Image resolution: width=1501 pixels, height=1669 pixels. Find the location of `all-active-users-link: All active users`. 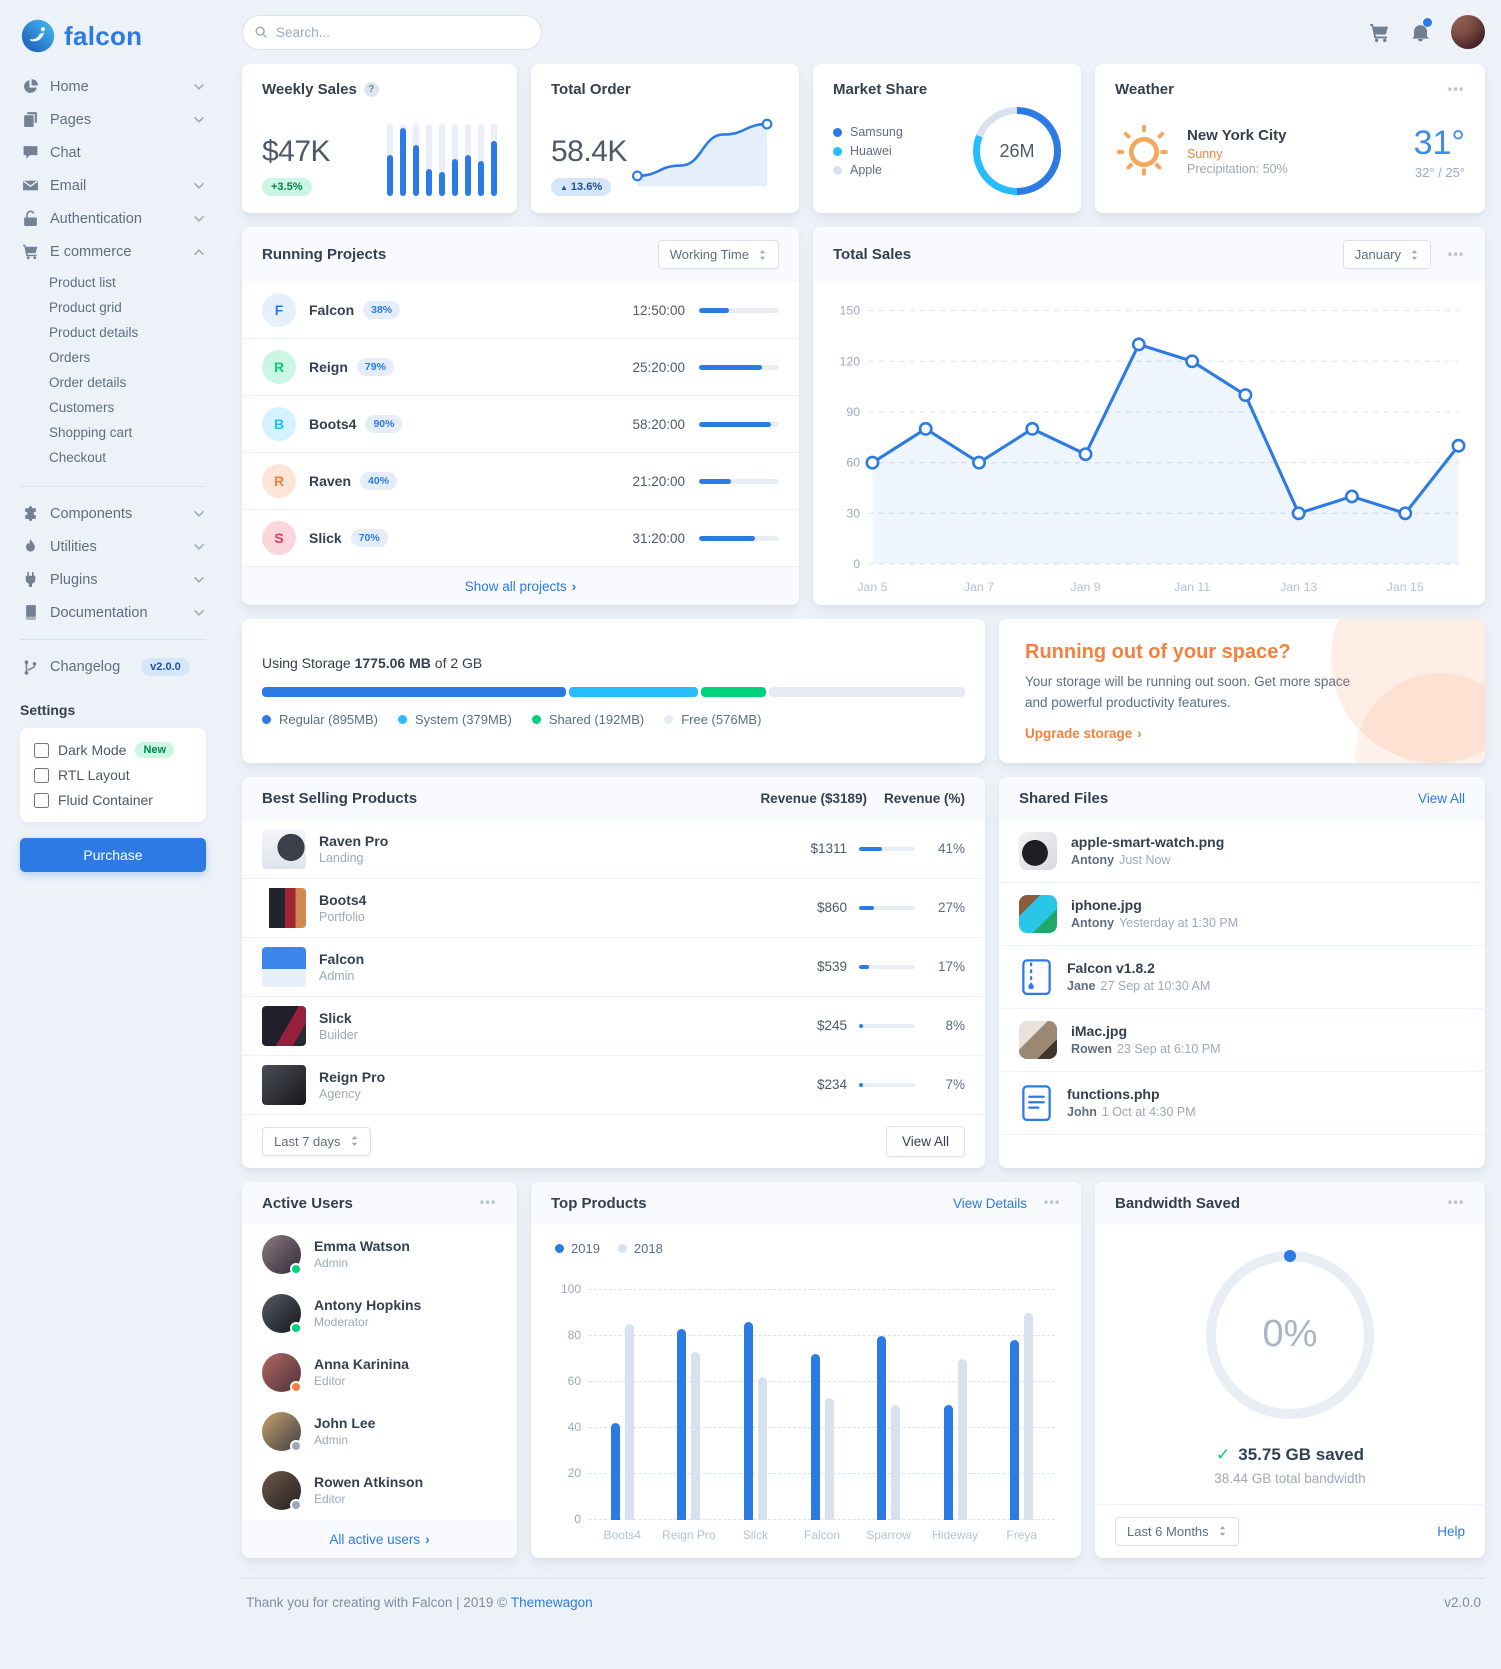

all-active-users-link: All active users is located at coordinates (379, 1539).